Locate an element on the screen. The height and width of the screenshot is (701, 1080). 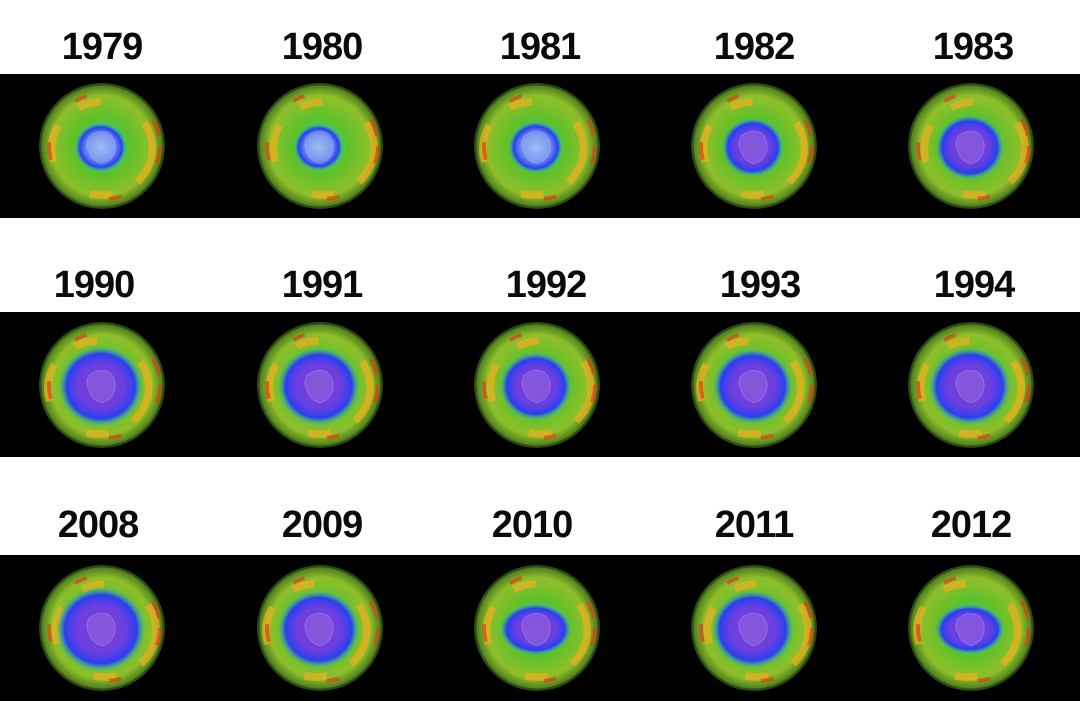
year-label: 2010 is located at coordinates (532, 525).